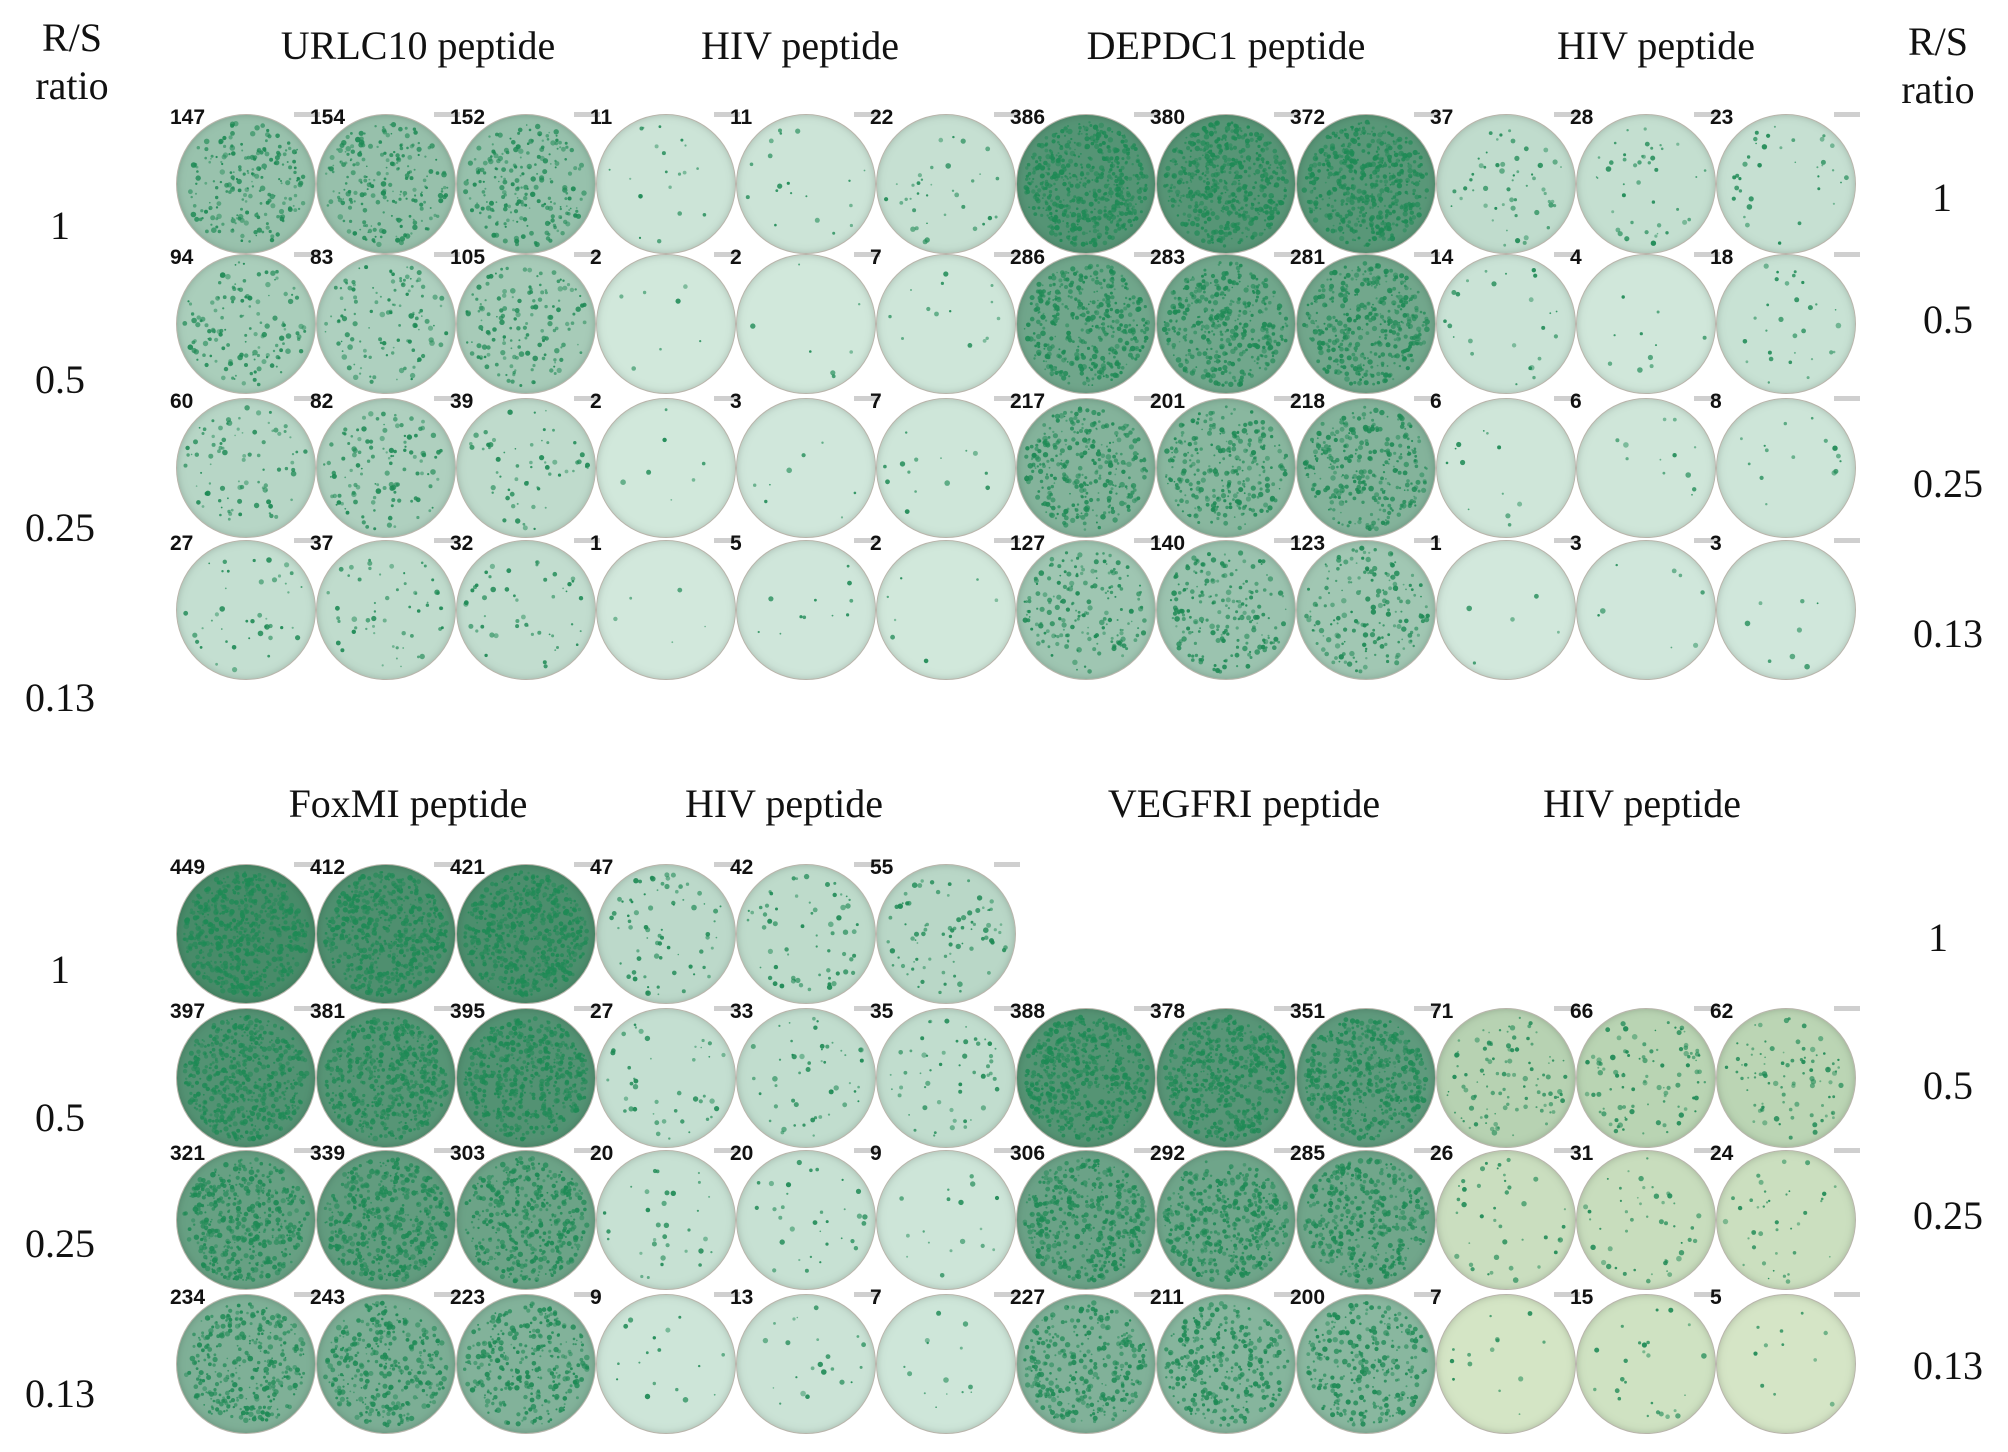  I want to click on left-rs-ratio-header-line1: R/S, so click(72, 37).